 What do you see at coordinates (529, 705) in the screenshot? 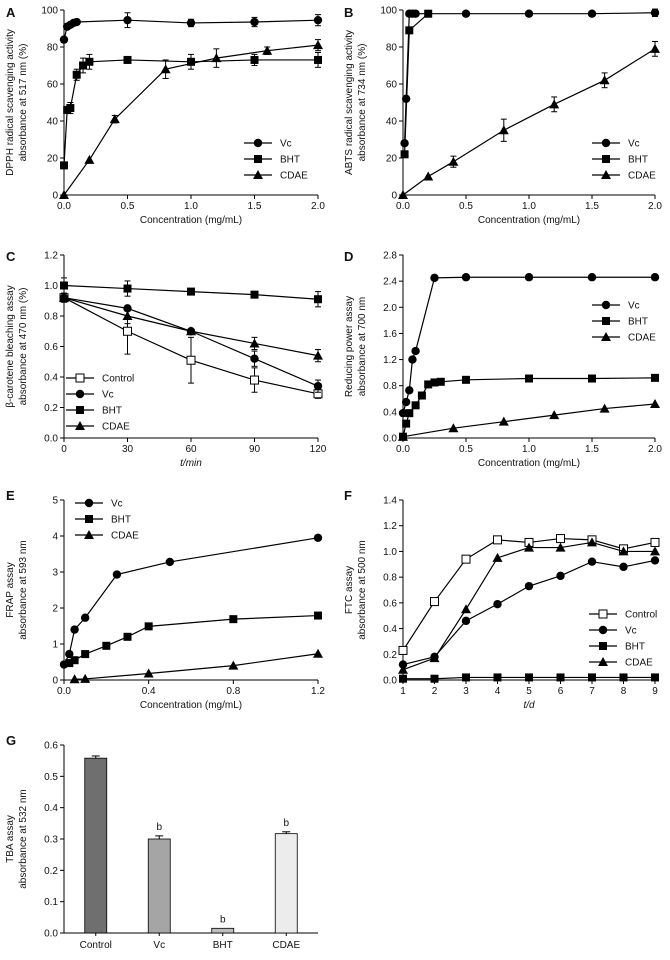
I see `x-axis-label: t/d` at bounding box center [529, 705].